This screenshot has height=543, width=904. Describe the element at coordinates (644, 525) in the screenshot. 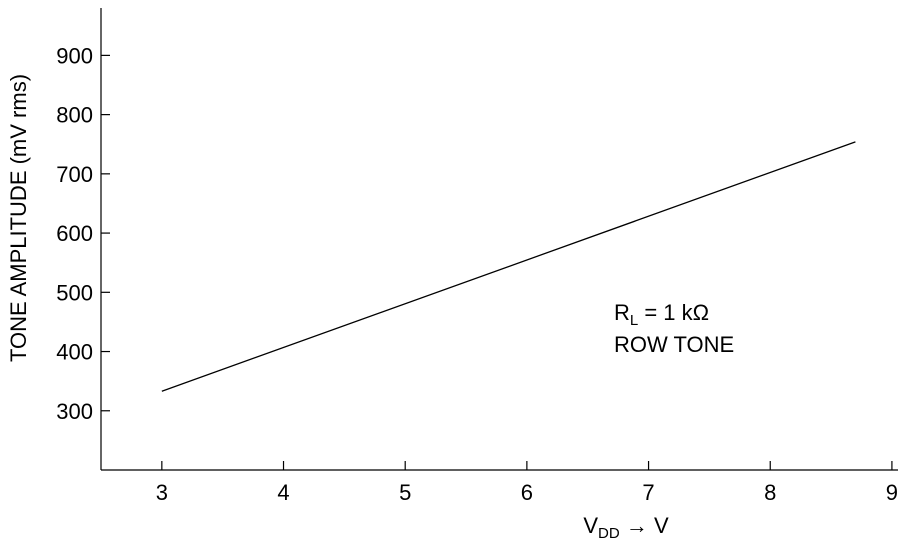

I see `x-axis-label-suffix: → V` at that location.